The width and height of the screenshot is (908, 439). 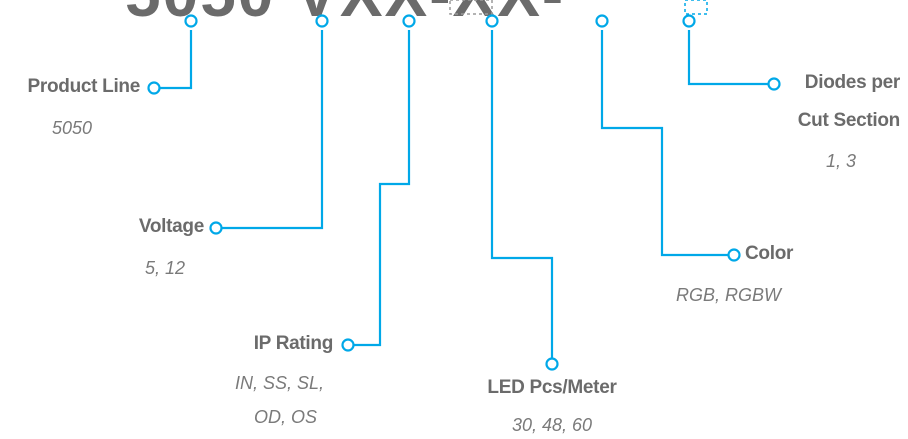 What do you see at coordinates (841, 161) in the screenshot?
I see `diodes-values: 1, 3` at bounding box center [841, 161].